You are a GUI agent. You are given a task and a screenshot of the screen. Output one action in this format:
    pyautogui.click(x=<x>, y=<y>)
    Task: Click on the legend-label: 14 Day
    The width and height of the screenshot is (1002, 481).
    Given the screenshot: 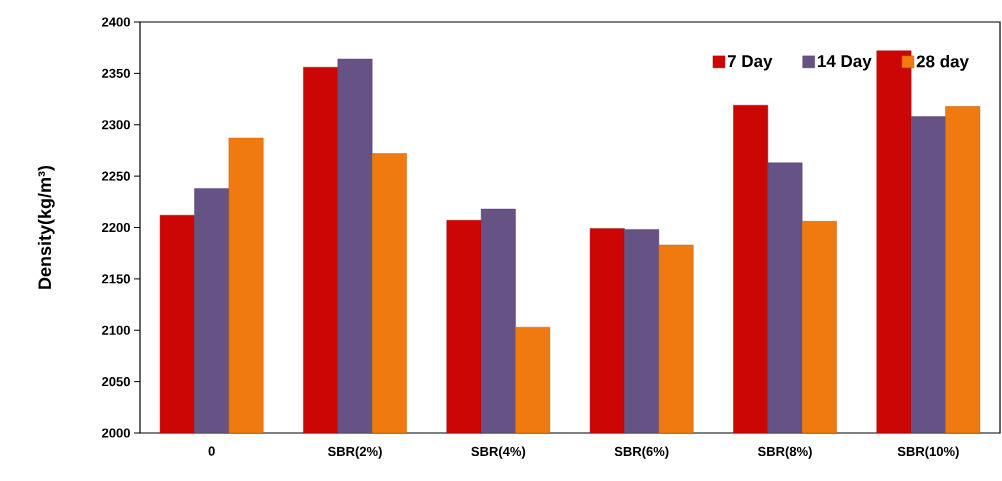 What is the action you would take?
    pyautogui.click(x=844, y=63)
    